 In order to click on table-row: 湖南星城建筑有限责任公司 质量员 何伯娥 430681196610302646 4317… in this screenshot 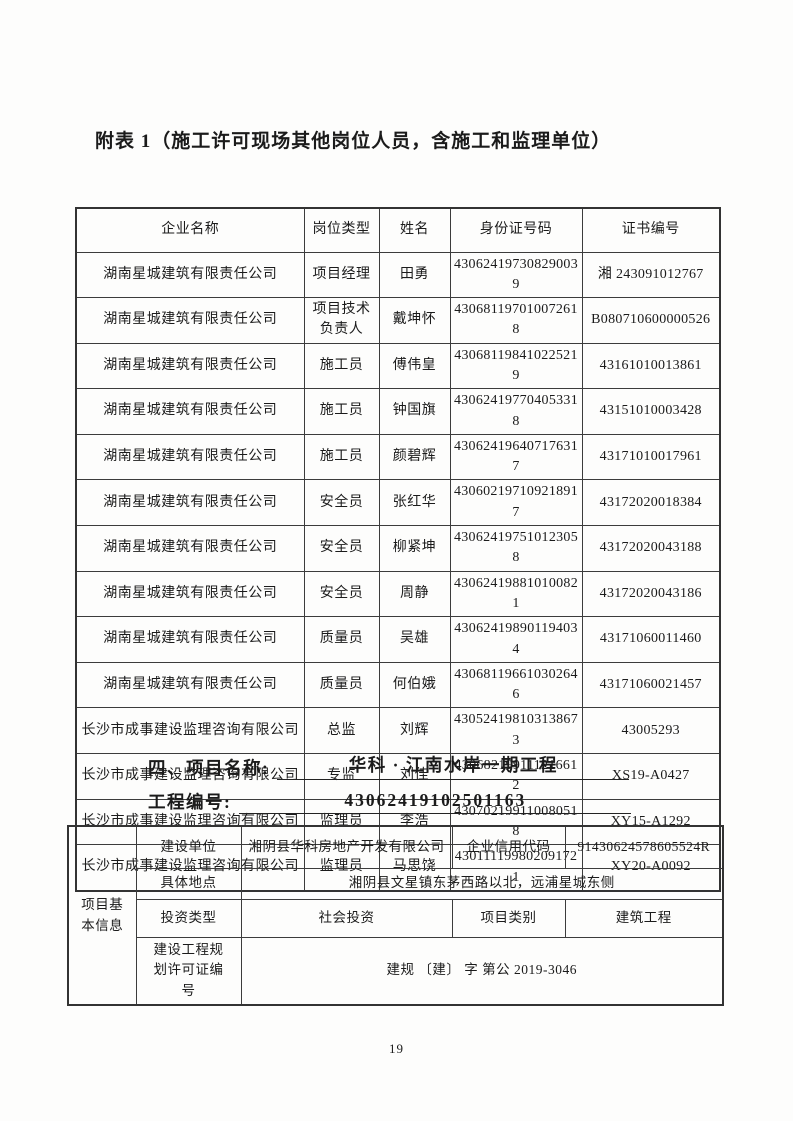, I will do `click(398, 685)`.